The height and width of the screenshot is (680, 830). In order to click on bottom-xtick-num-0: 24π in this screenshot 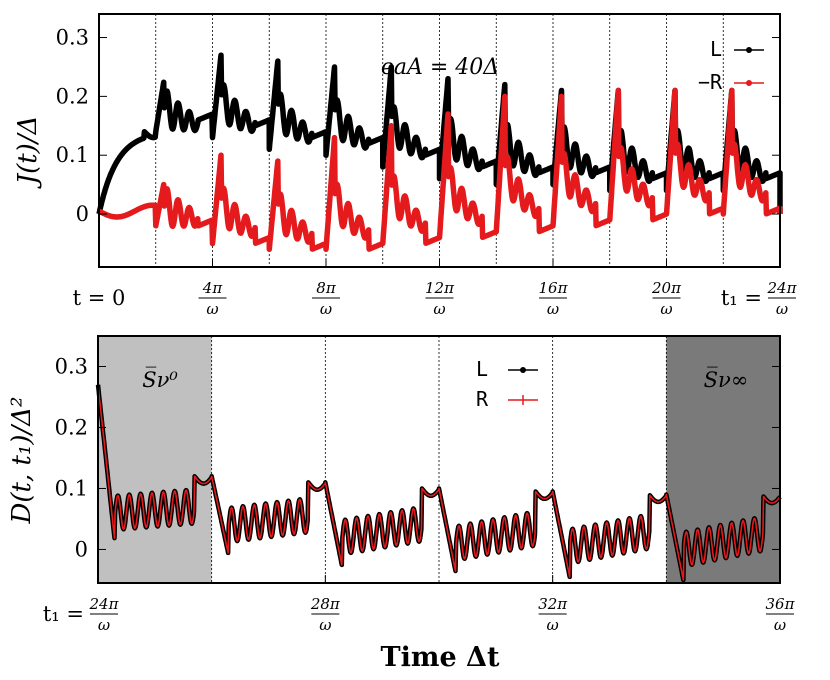, I will do `click(104, 604)`.